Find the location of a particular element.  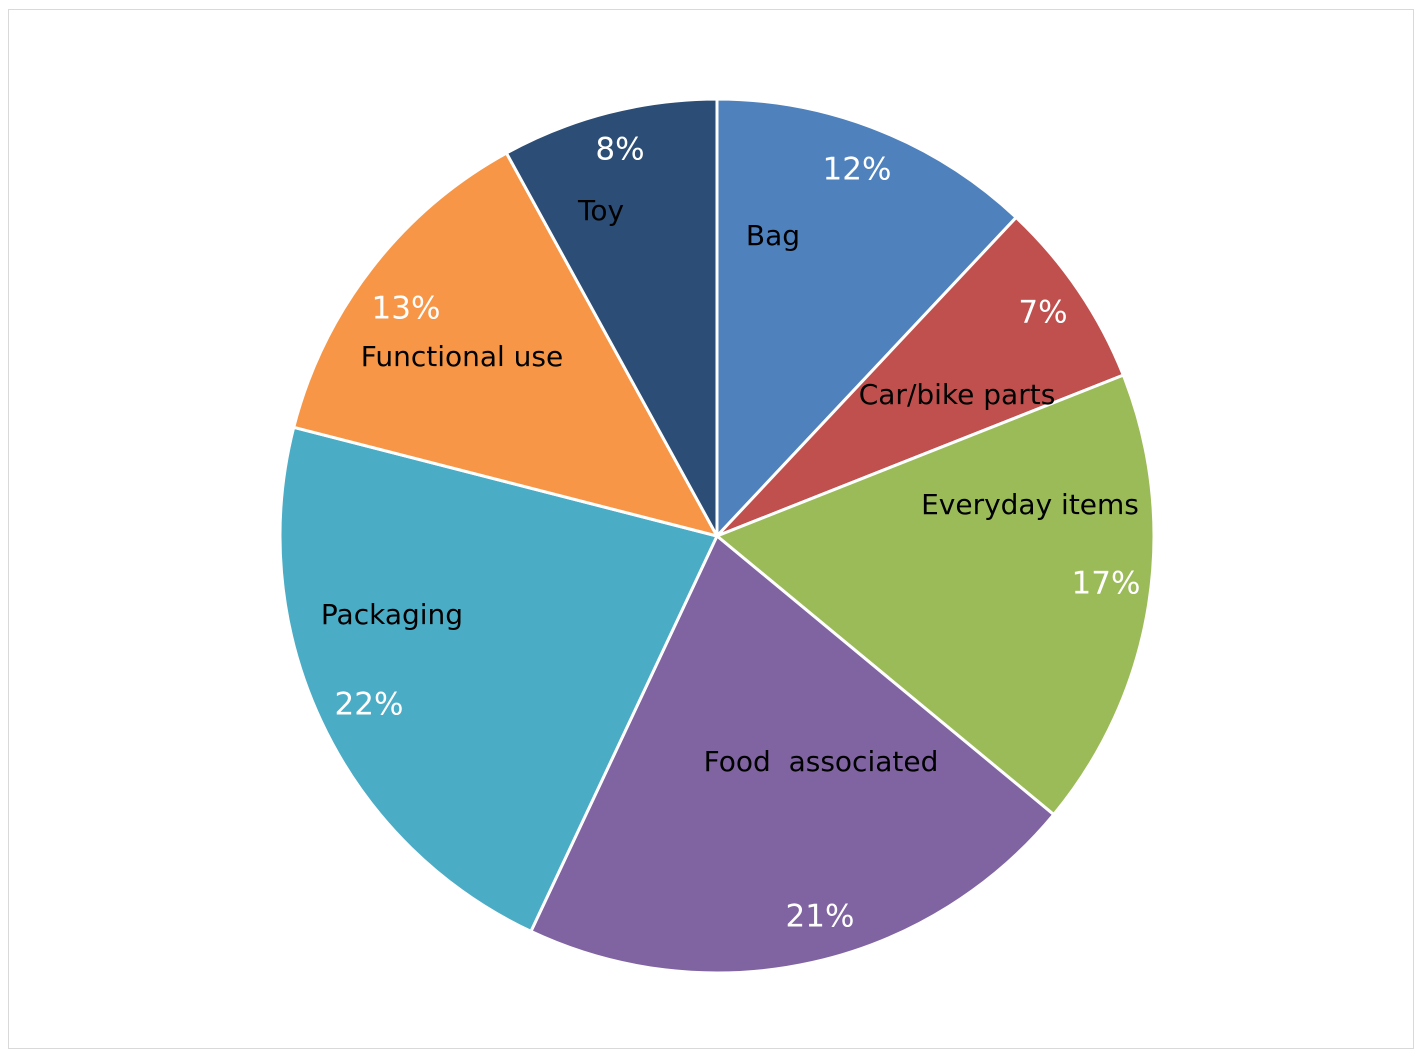

pie-slice-everyday-items is located at coordinates (935, 595).